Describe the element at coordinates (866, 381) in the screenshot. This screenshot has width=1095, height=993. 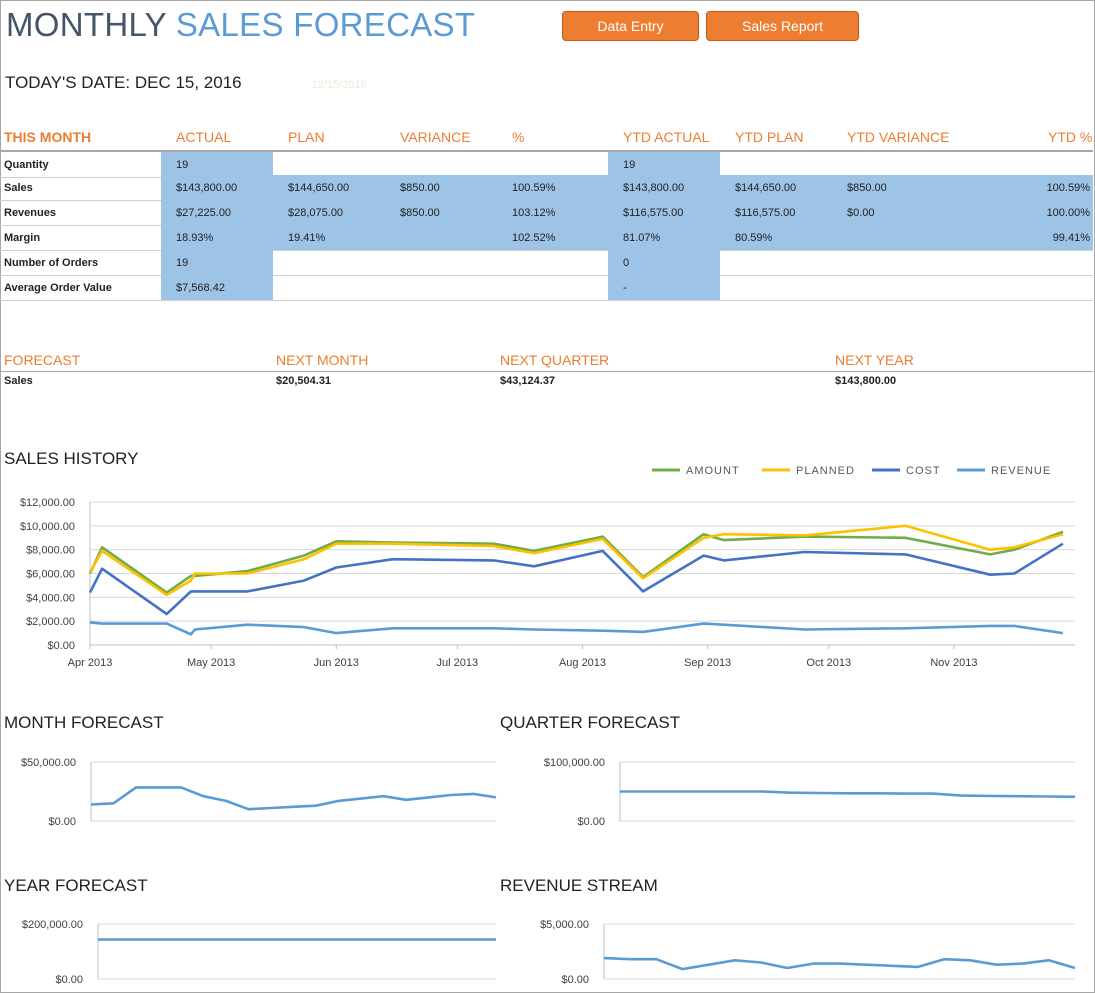
I see `forecast-next-year-value: $143,800.00` at that location.